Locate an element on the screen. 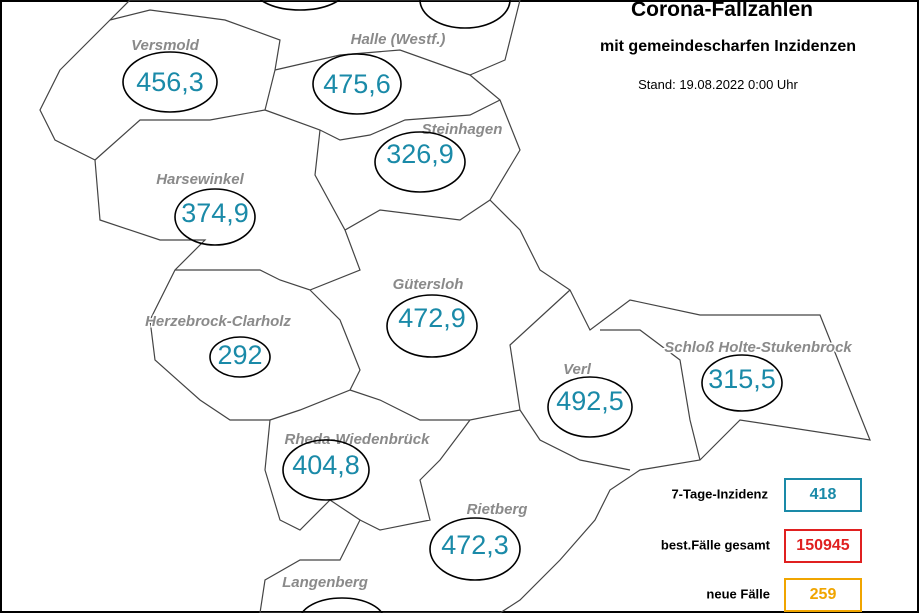 Image resolution: width=920 pixels, height=613 pixels. region-value: 472,3 is located at coordinates (475, 545).